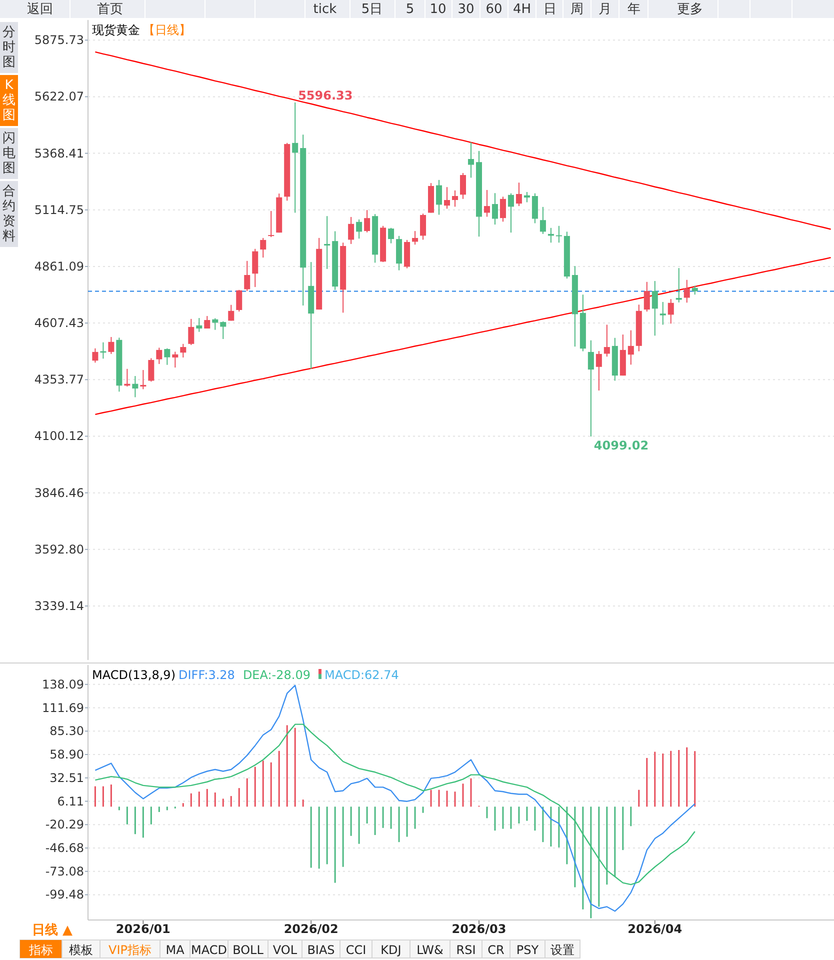 Image resolution: width=834 pixels, height=960 pixels. I want to click on text: 更多, so click(690, 9).